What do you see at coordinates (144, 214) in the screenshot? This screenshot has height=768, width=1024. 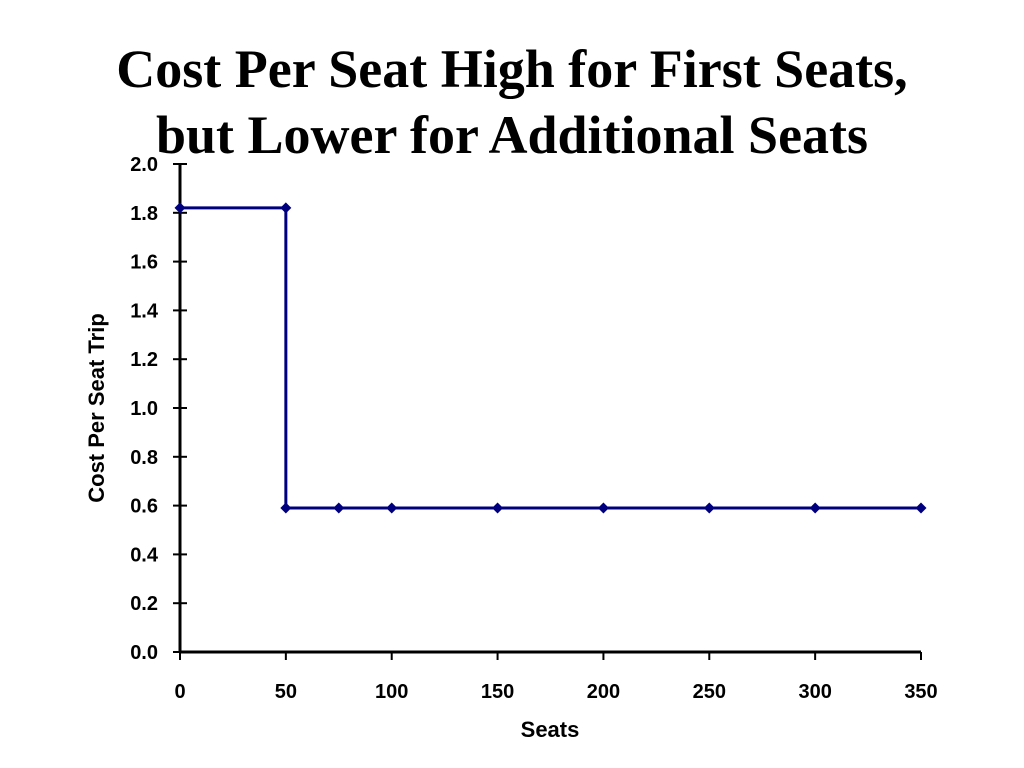 I see `y-tick-label: 1.8` at bounding box center [144, 214].